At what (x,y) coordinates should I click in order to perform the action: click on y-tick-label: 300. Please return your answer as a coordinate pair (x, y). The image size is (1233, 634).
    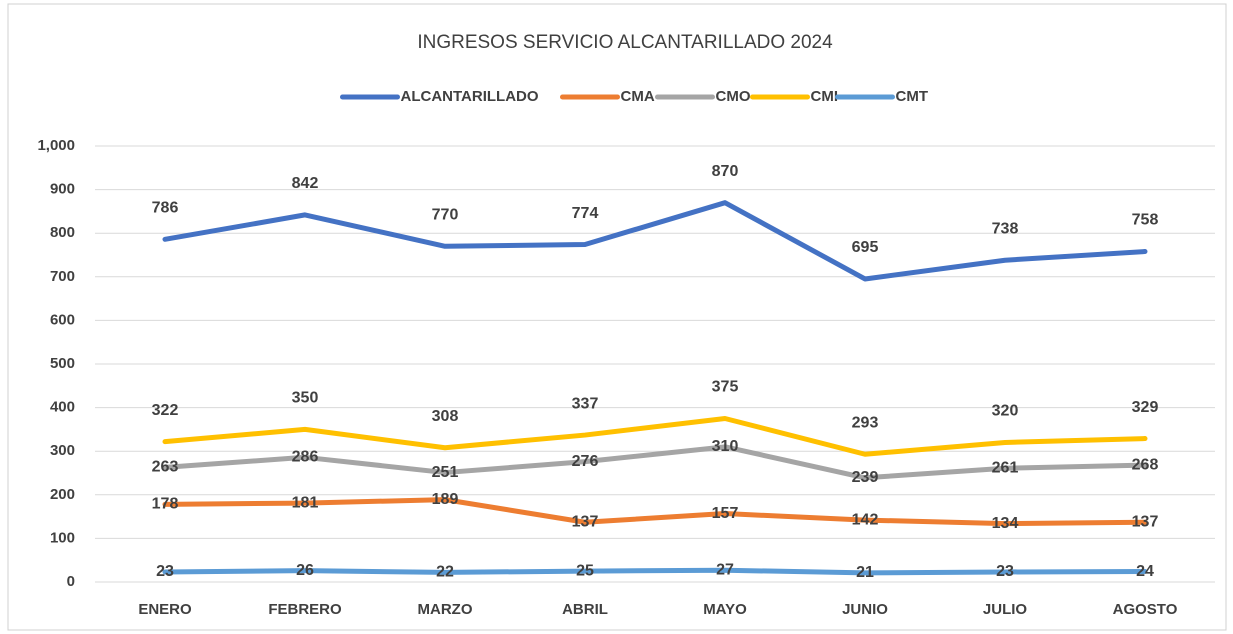
    Looking at the image, I should click on (62, 450).